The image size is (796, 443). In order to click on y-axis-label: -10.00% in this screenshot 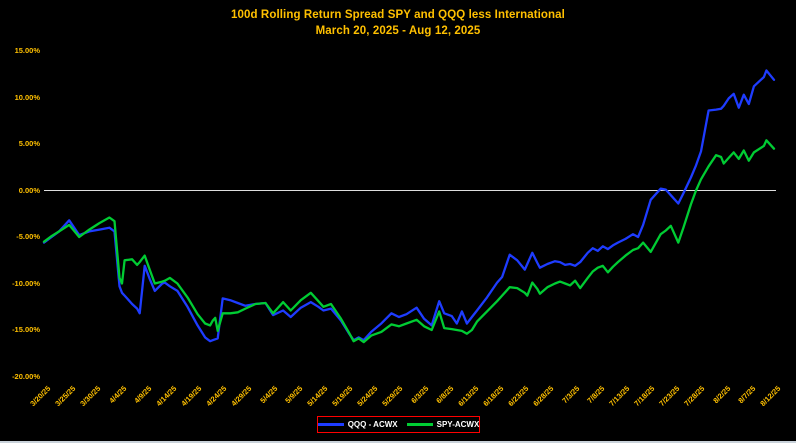, I will do `click(26, 283)`.